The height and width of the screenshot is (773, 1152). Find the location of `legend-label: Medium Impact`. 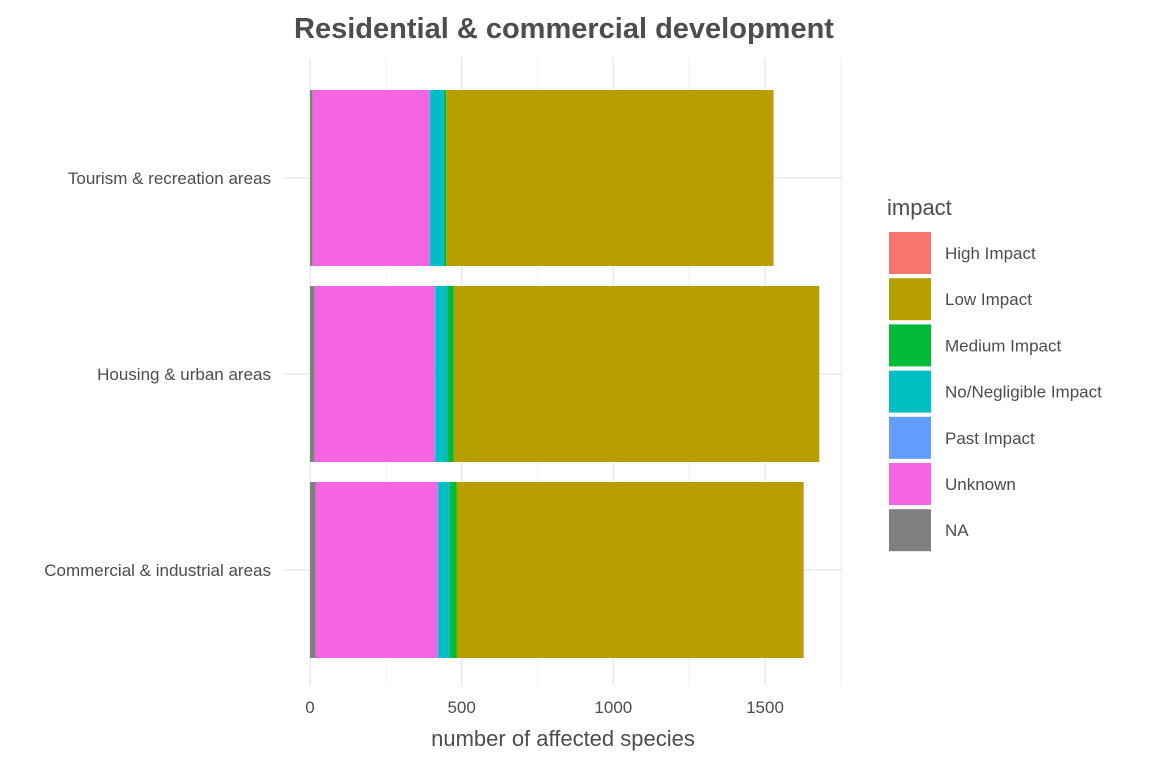

legend-label: Medium Impact is located at coordinates (1003, 345).